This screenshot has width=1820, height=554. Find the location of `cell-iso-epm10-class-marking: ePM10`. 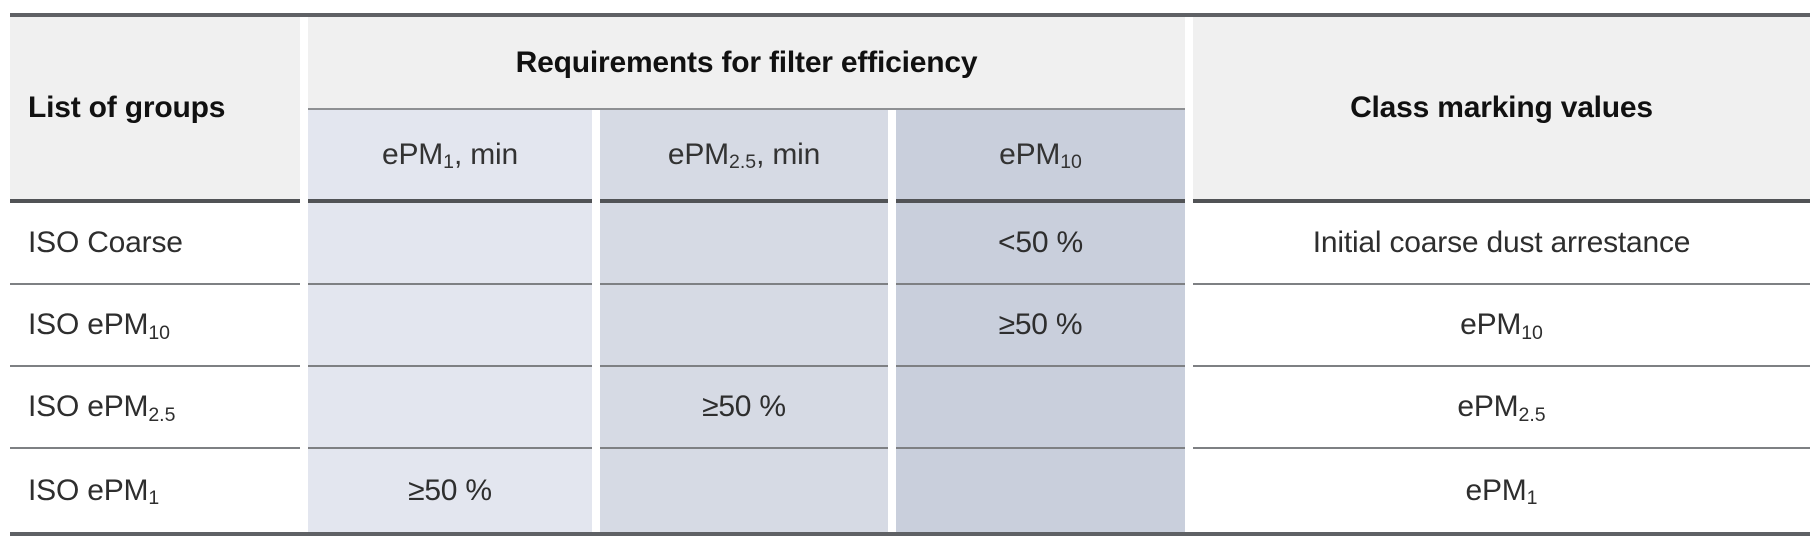

cell-iso-epm10-class-marking: ePM10 is located at coordinates (1501, 326).